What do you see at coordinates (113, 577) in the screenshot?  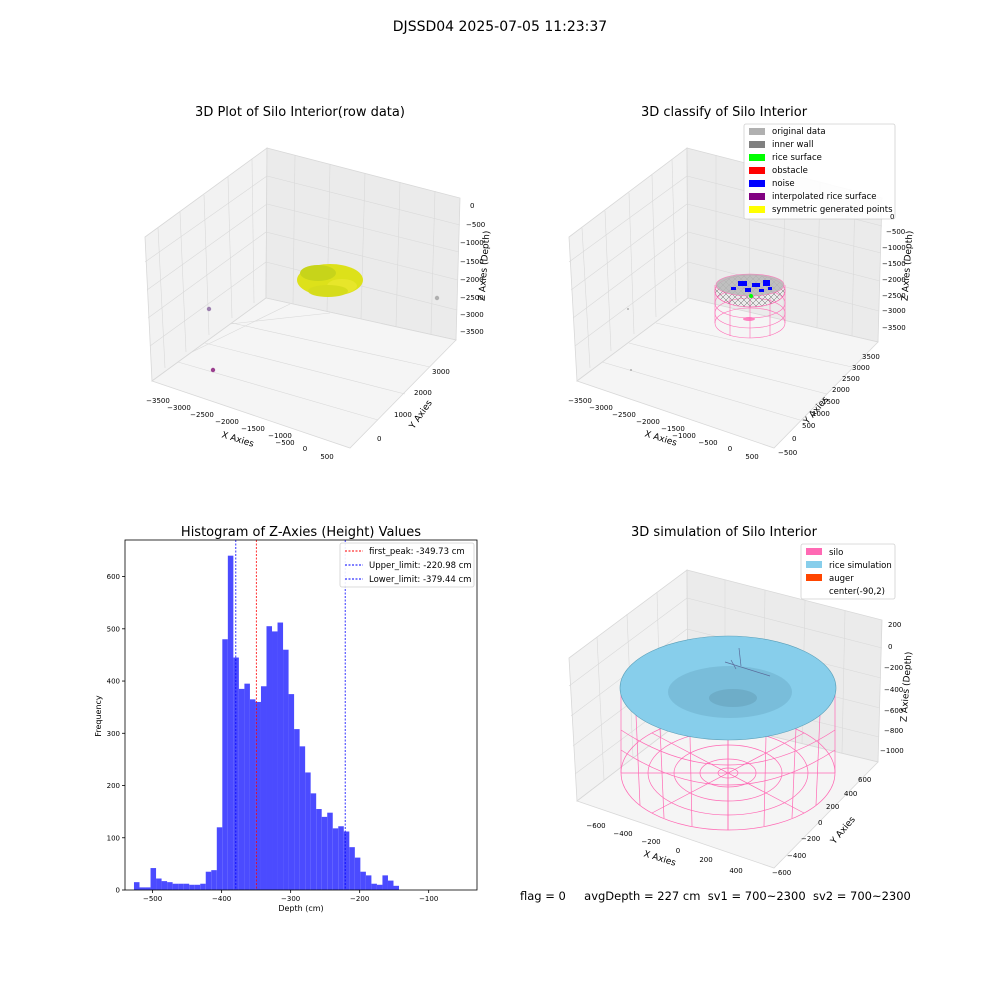 I see `histogram-y-tick-label: 600` at bounding box center [113, 577].